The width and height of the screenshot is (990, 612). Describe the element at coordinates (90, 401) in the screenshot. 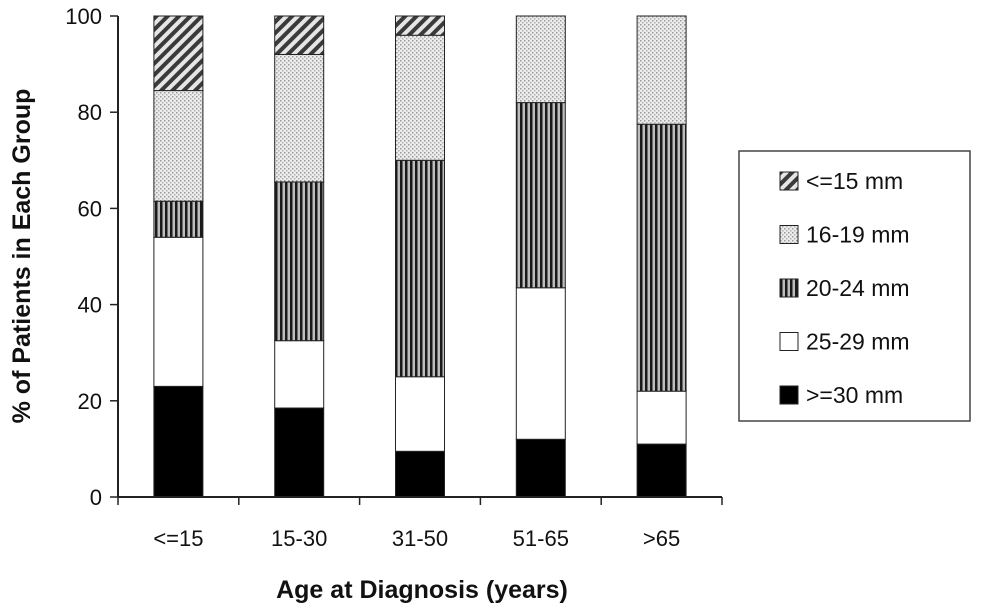

I see `y-tick-label: 20` at that location.